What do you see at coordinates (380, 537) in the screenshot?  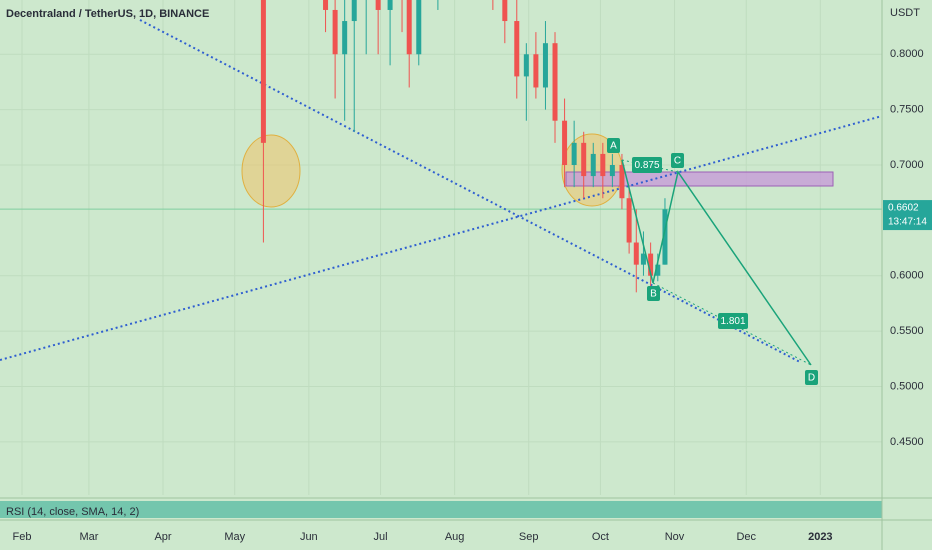 I see `x-tick-label: Jul` at bounding box center [380, 537].